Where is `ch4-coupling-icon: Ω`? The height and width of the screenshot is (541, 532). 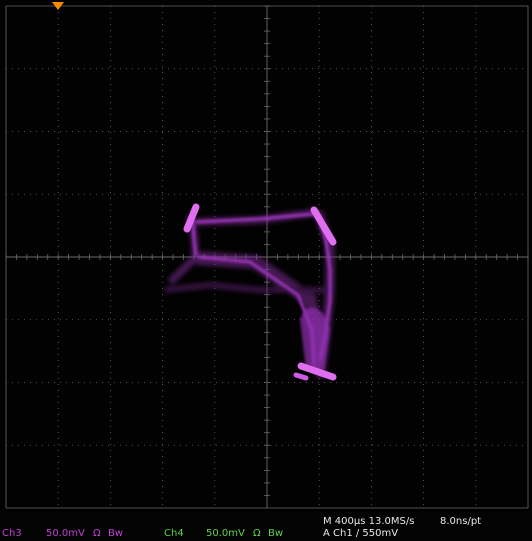 ch4-coupling-icon: Ω is located at coordinates (257, 533).